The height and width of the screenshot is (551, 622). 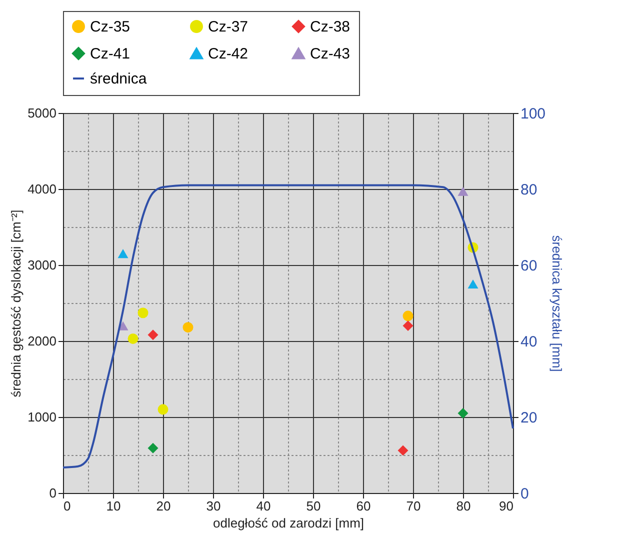 What do you see at coordinates (113, 506) in the screenshot?
I see `x-tick-label: 10` at bounding box center [113, 506].